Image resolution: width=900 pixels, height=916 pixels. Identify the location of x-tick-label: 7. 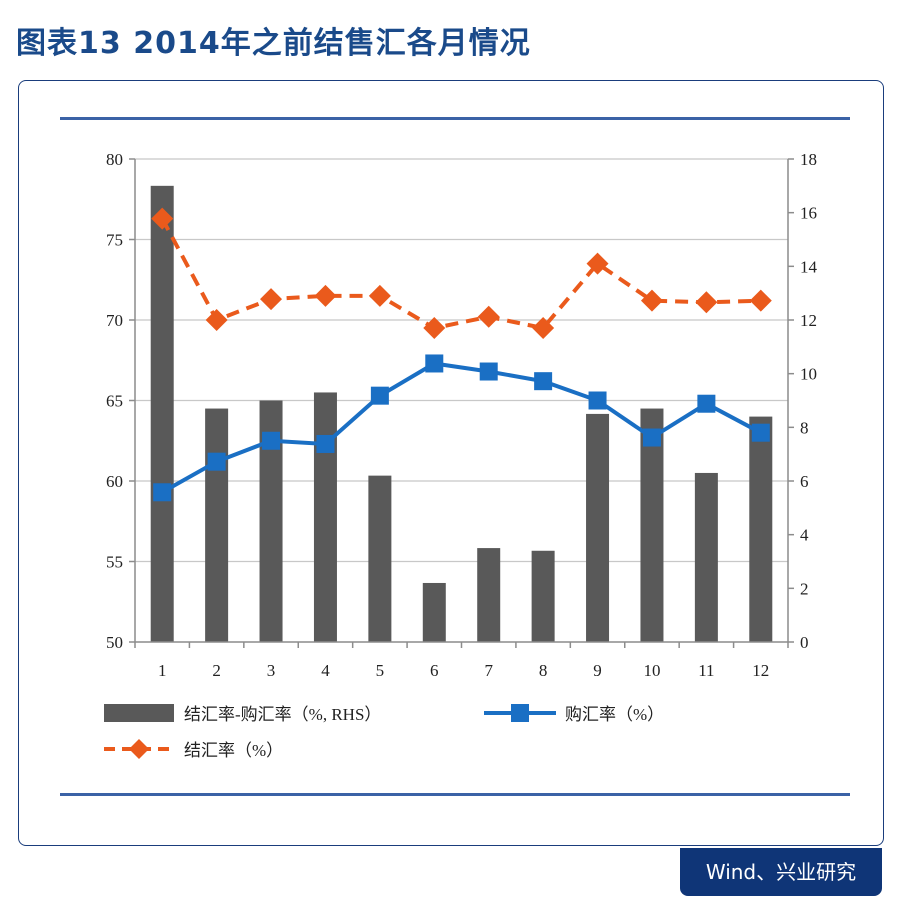
(488, 670).